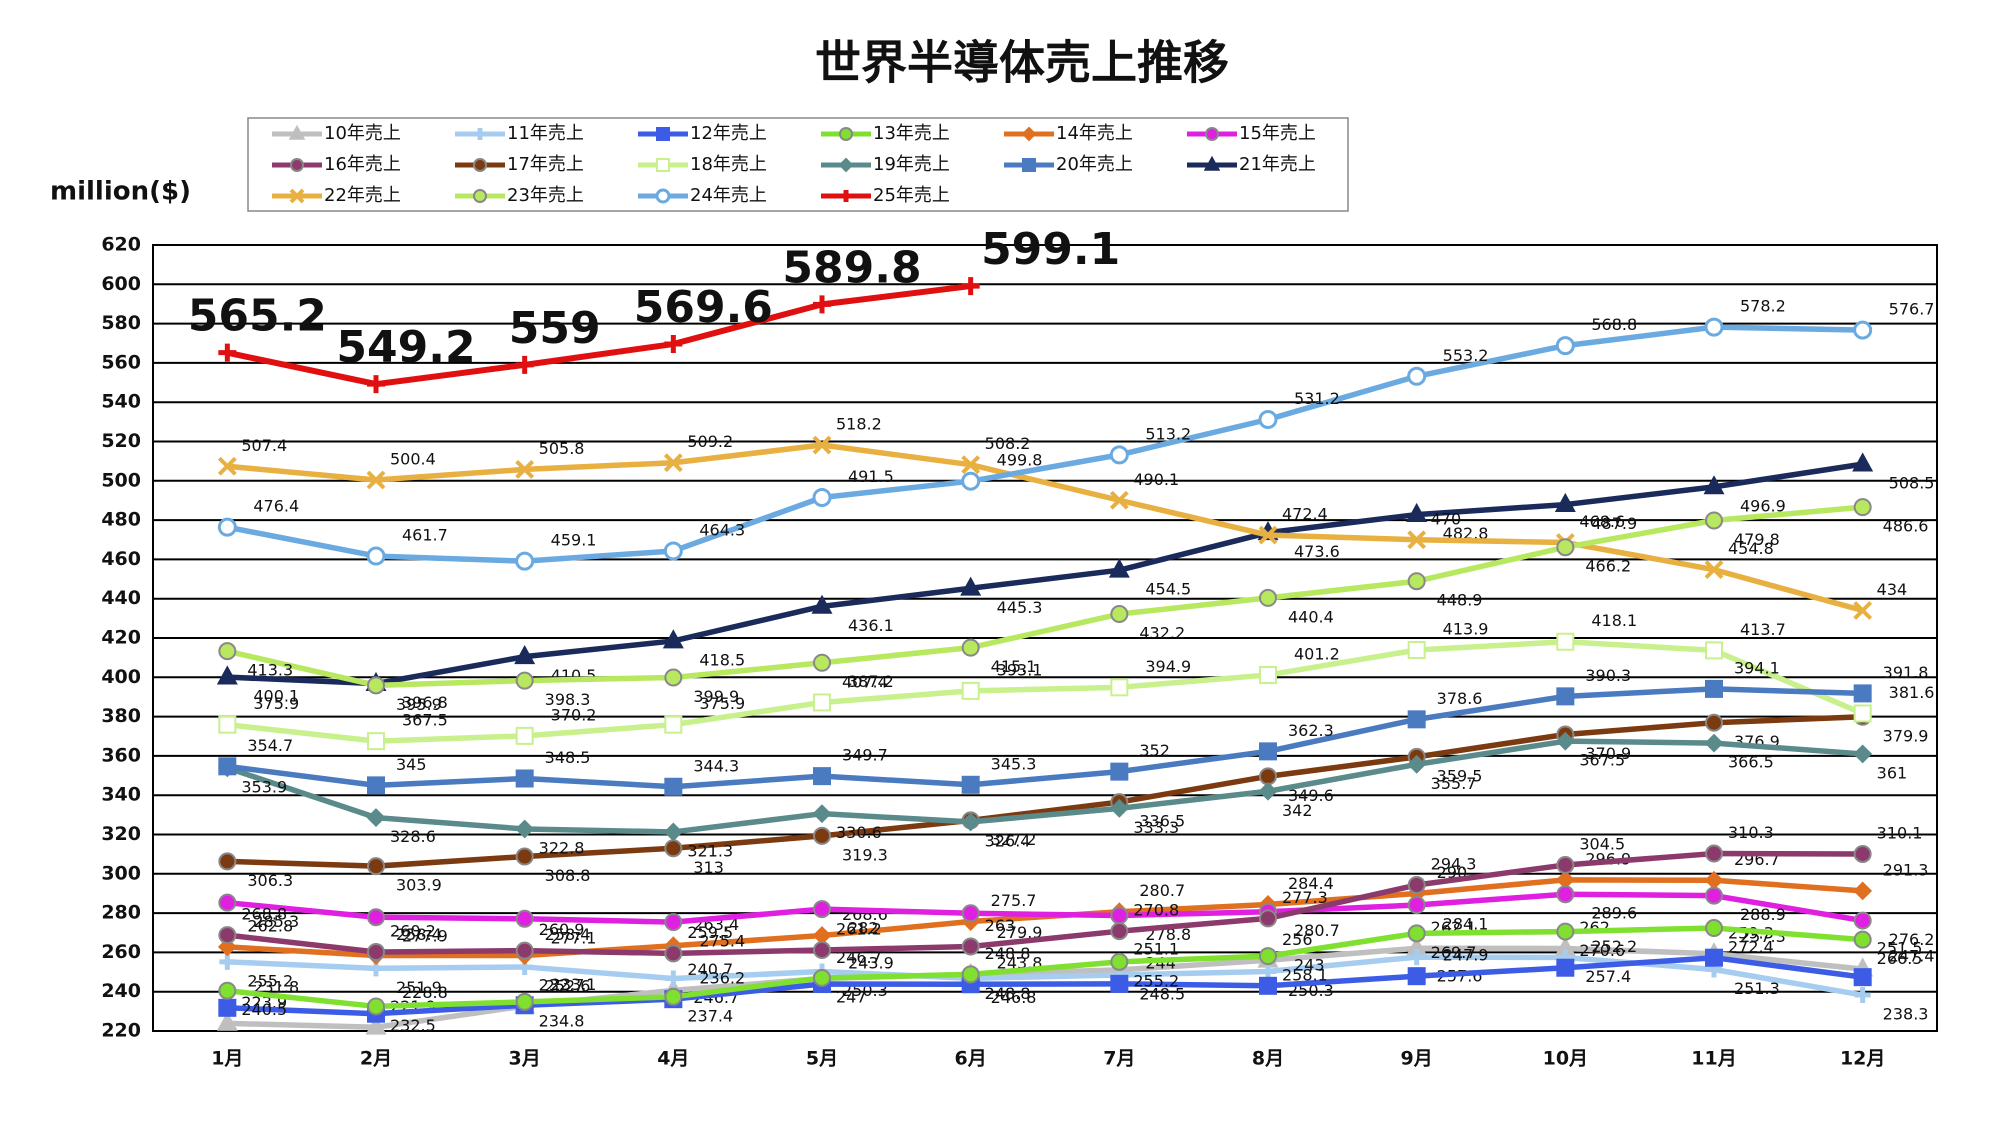 The height and width of the screenshot is (1125, 2000). I want to click on data-label: 248.8, so click(1008, 953).